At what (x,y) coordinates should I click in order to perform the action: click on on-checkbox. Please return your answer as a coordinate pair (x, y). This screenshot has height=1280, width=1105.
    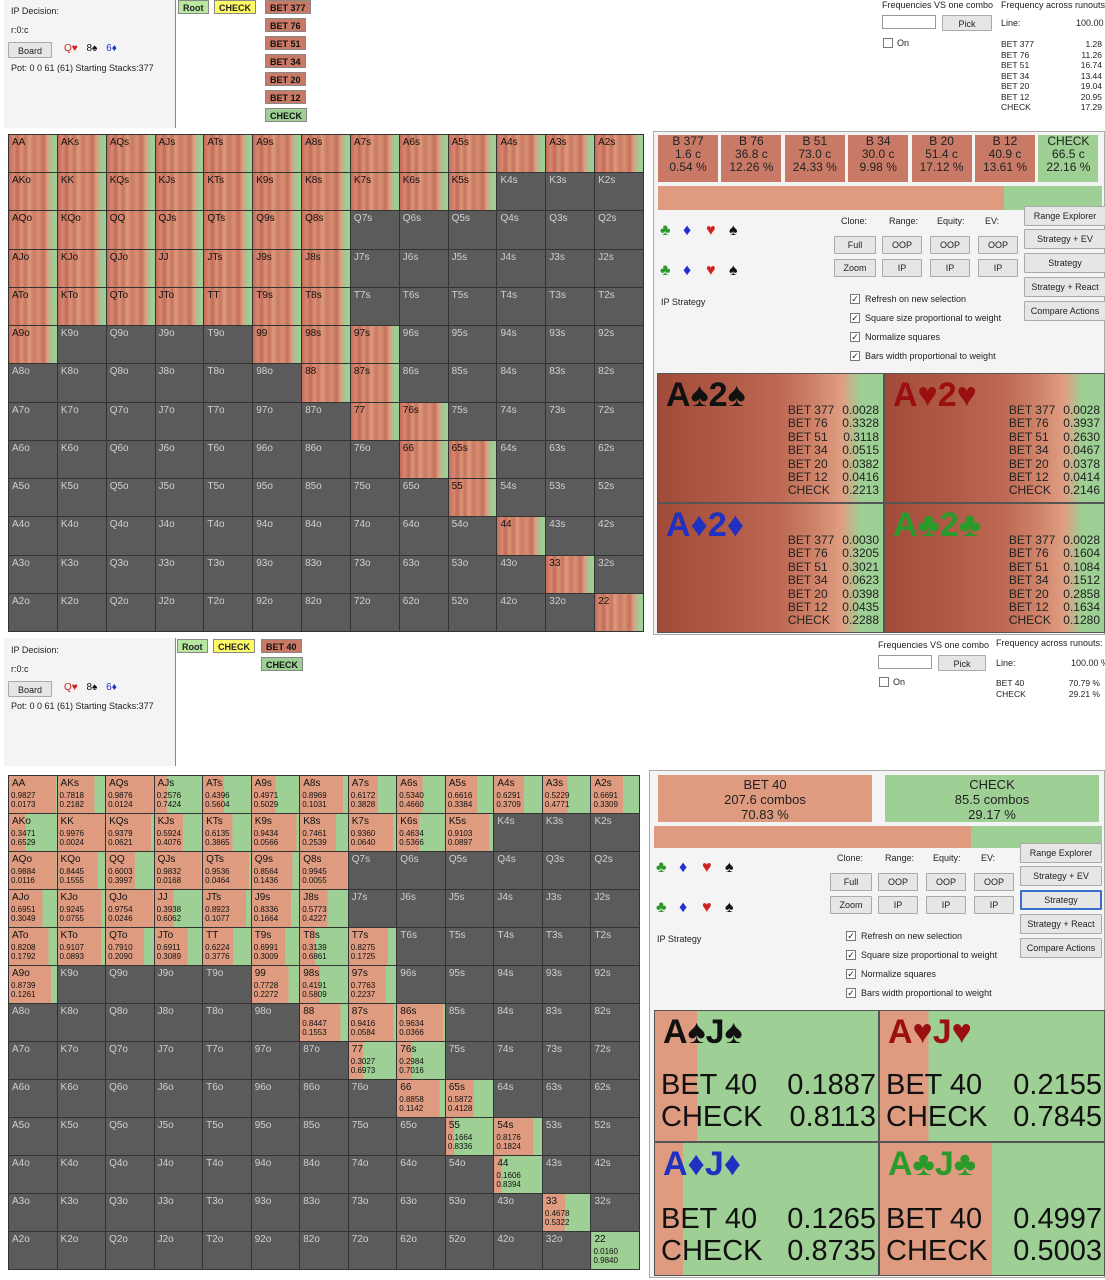
    Looking at the image, I should click on (888, 43).